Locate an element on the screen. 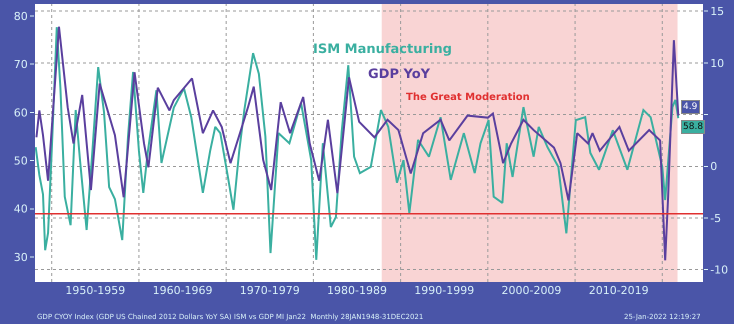 The image size is (734, 324). y-tick-label: 70 is located at coordinates (21, 65).